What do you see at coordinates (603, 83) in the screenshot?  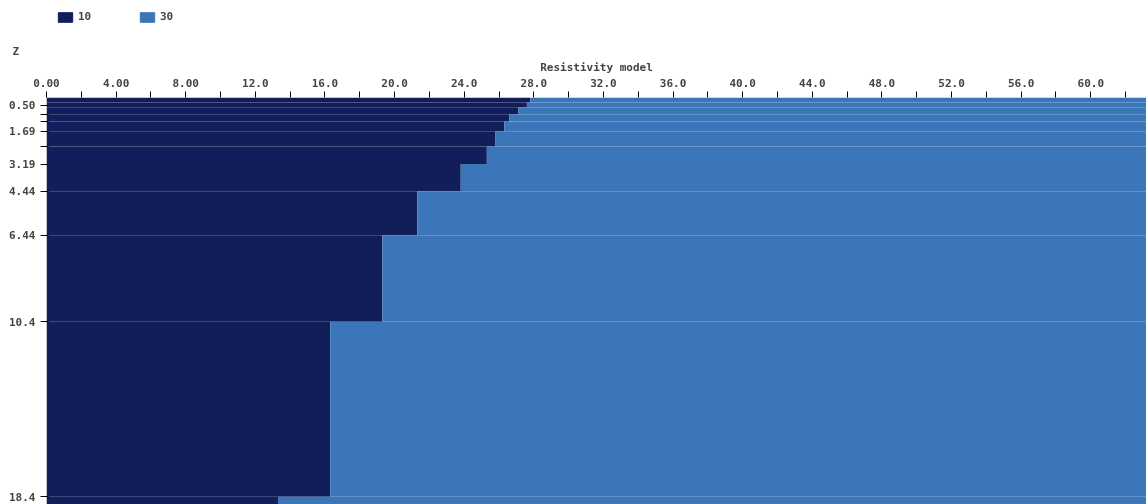 I see `x-tick-label: 32.0` at bounding box center [603, 83].